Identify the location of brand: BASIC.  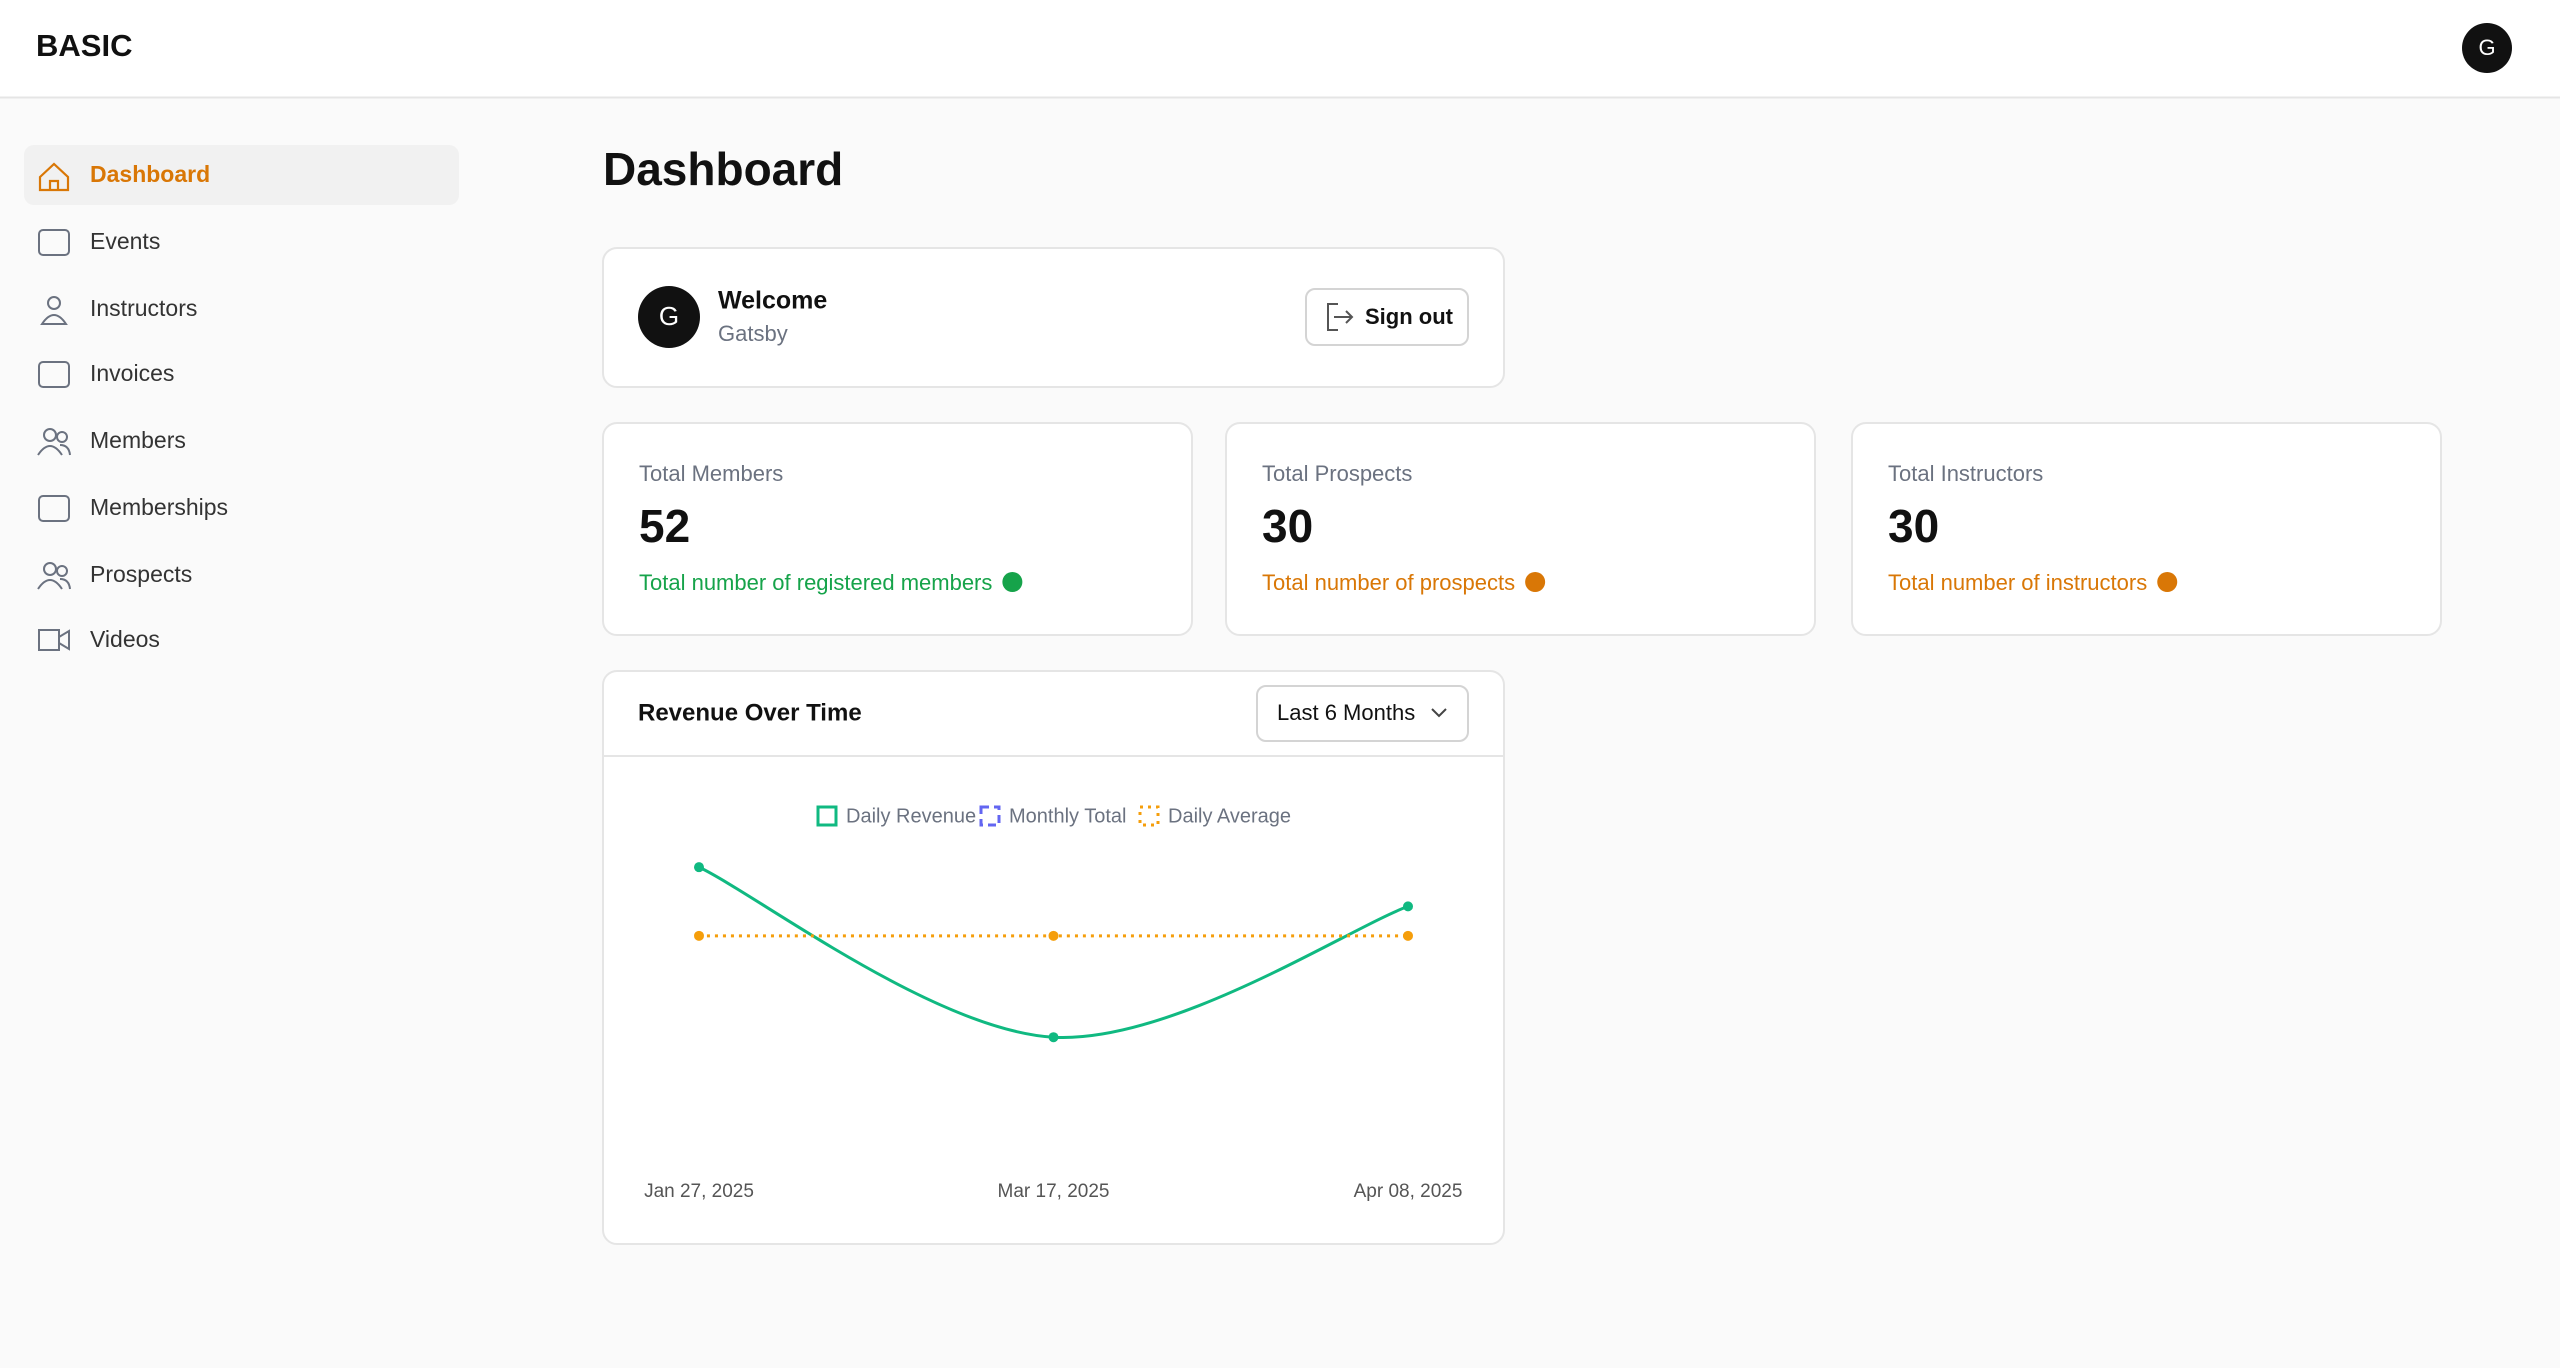
(84, 45).